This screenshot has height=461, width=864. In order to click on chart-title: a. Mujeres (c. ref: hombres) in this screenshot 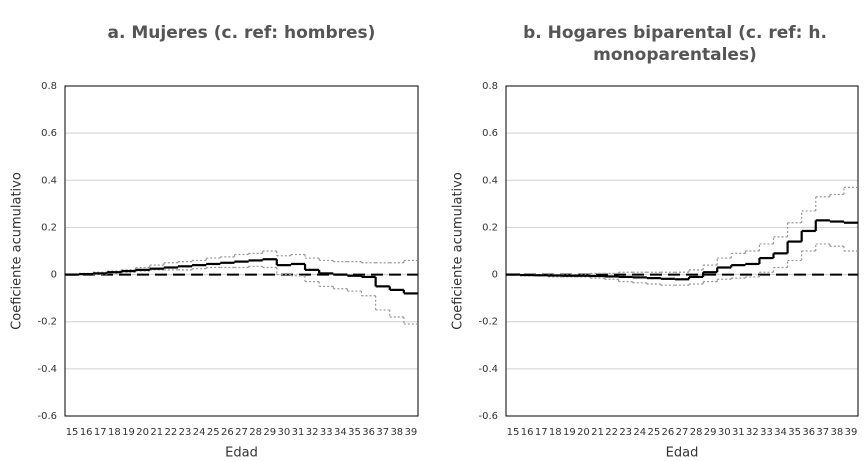, I will do `click(241, 33)`.